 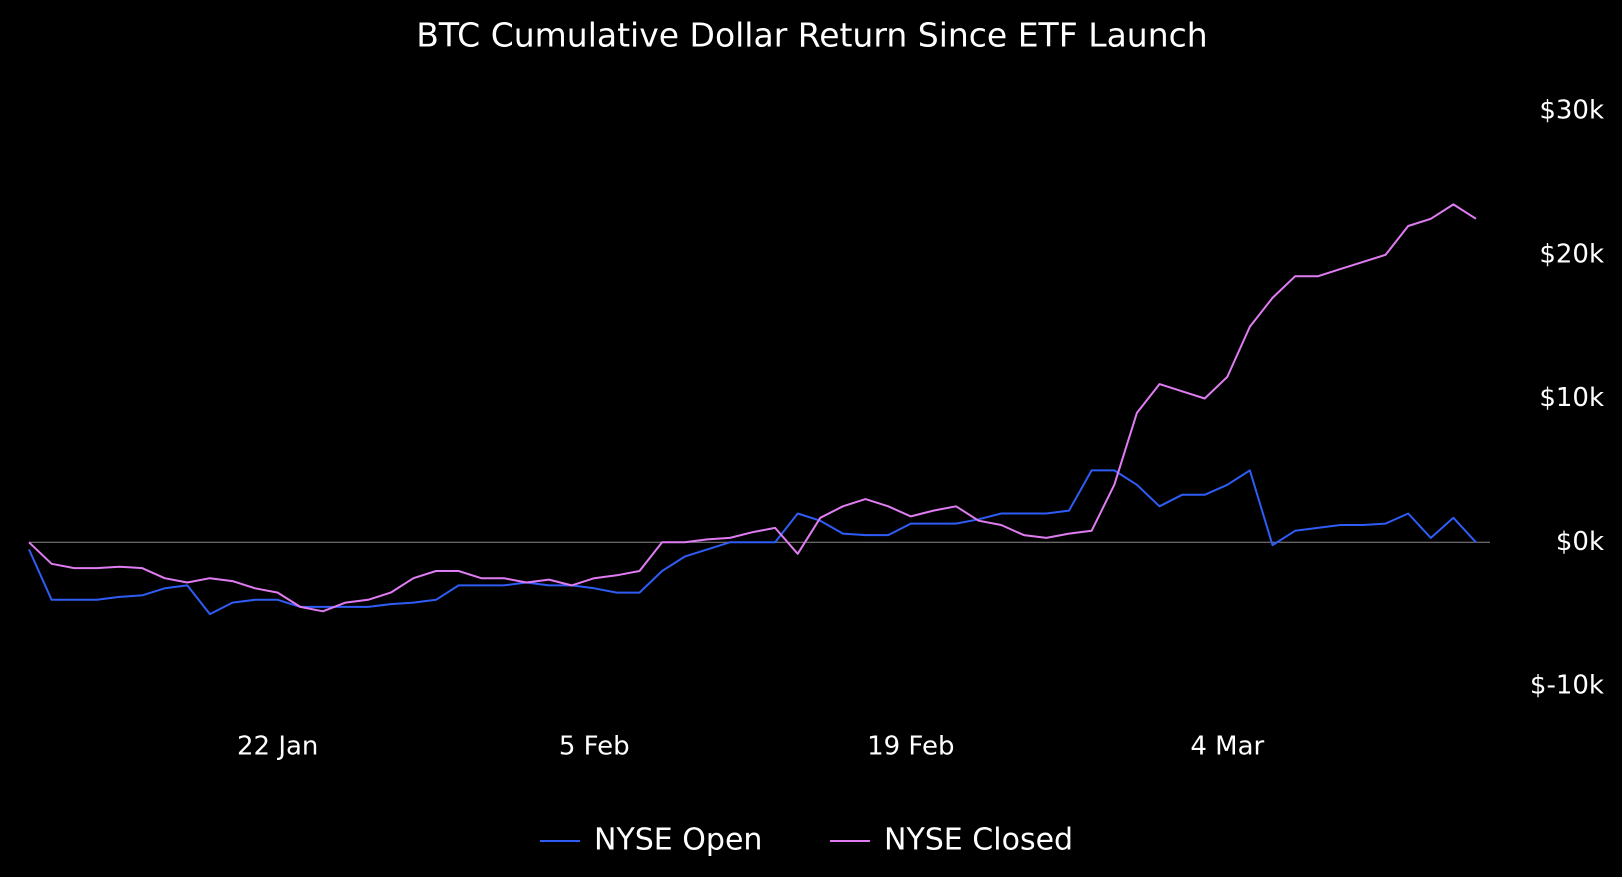 What do you see at coordinates (1571, 111) in the screenshot?
I see `y-tick-label: $30k` at bounding box center [1571, 111].